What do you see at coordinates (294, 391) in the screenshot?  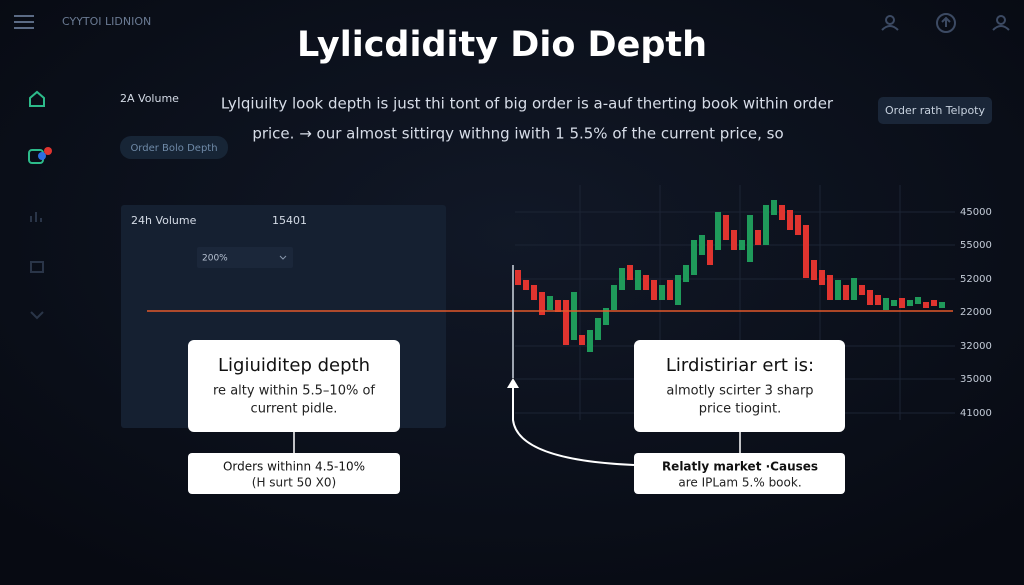 I see `callout-text: re alty within 5.5–10% of` at bounding box center [294, 391].